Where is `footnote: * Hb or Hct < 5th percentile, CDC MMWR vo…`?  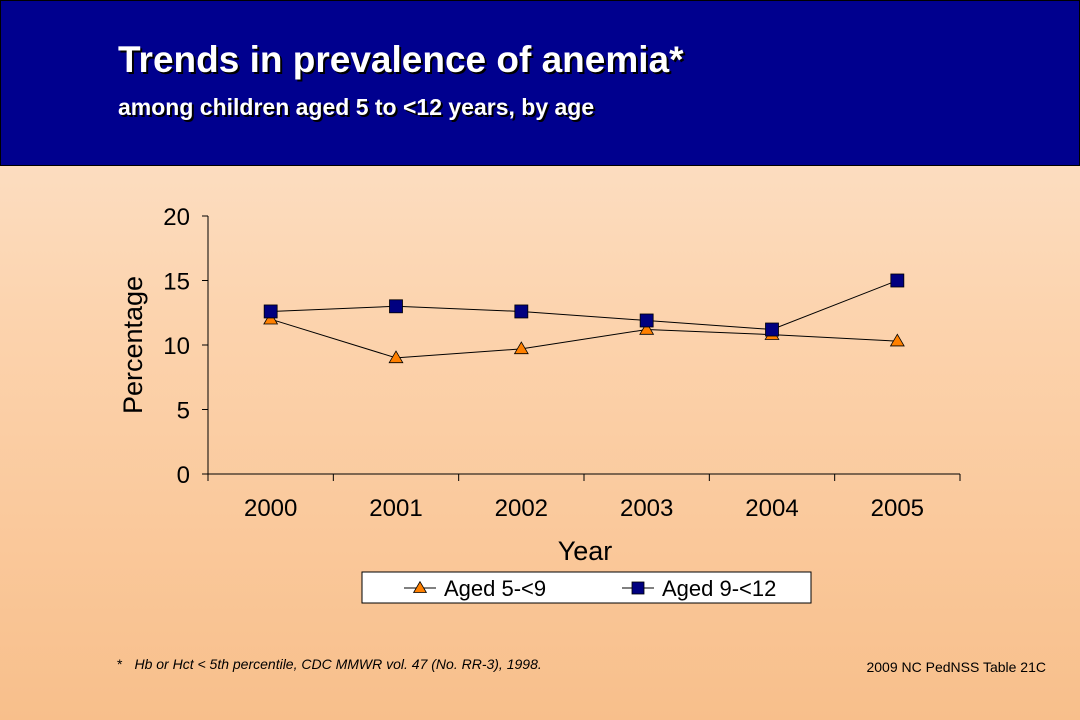
footnote: * Hb or Hct < 5th percentile, CDC MMWR vo… is located at coordinates (329, 664).